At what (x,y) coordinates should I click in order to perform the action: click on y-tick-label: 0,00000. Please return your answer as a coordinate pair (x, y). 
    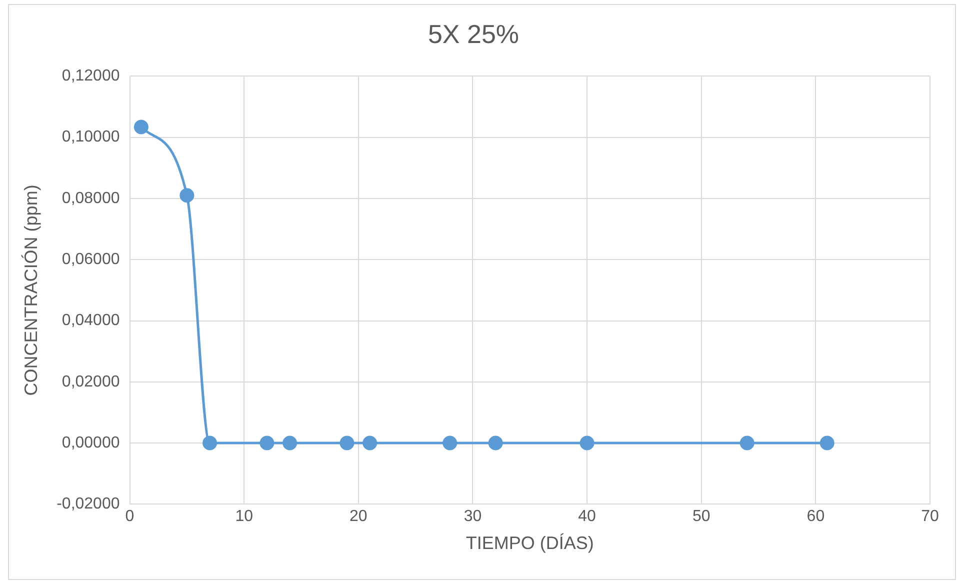
    Looking at the image, I should click on (91, 443).